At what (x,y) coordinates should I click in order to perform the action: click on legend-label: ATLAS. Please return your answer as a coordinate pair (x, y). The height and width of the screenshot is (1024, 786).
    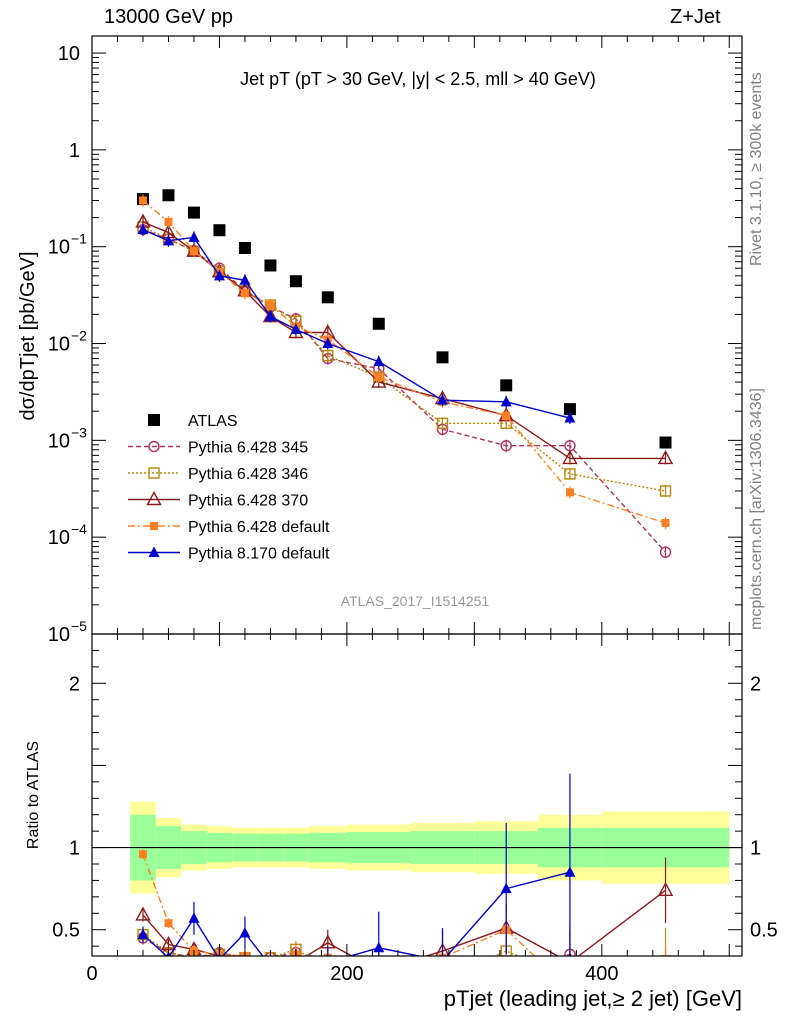
    Looking at the image, I should click on (213, 421).